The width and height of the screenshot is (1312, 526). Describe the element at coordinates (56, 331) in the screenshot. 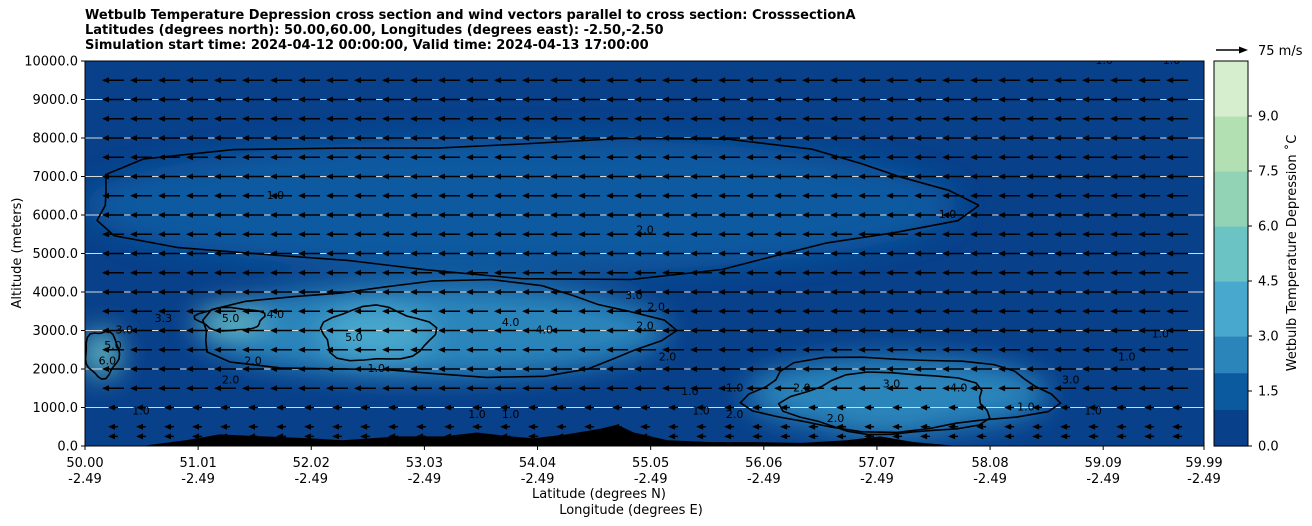

I see `y-tick-label: 3000.0` at that location.